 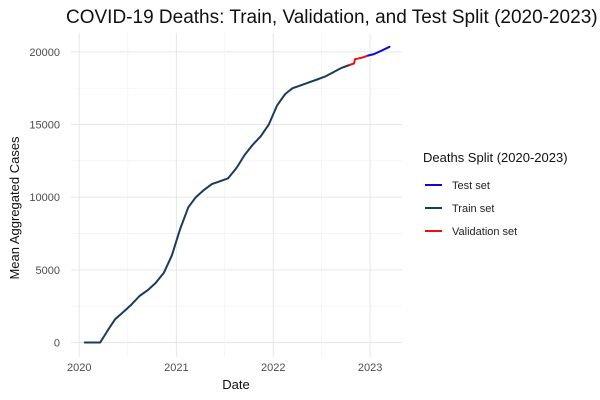 I want to click on x-tick-label: 2022, so click(x=273, y=368).